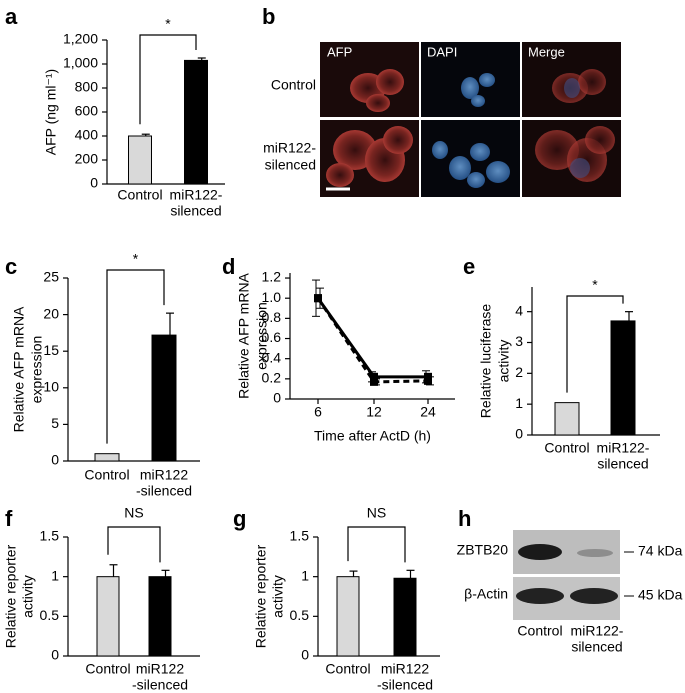 Image resolution: width=685 pixels, height=693 pixels. What do you see at coordinates (486, 361) in the screenshot?
I see `y-axis-label: Relative luciferase` at bounding box center [486, 361].